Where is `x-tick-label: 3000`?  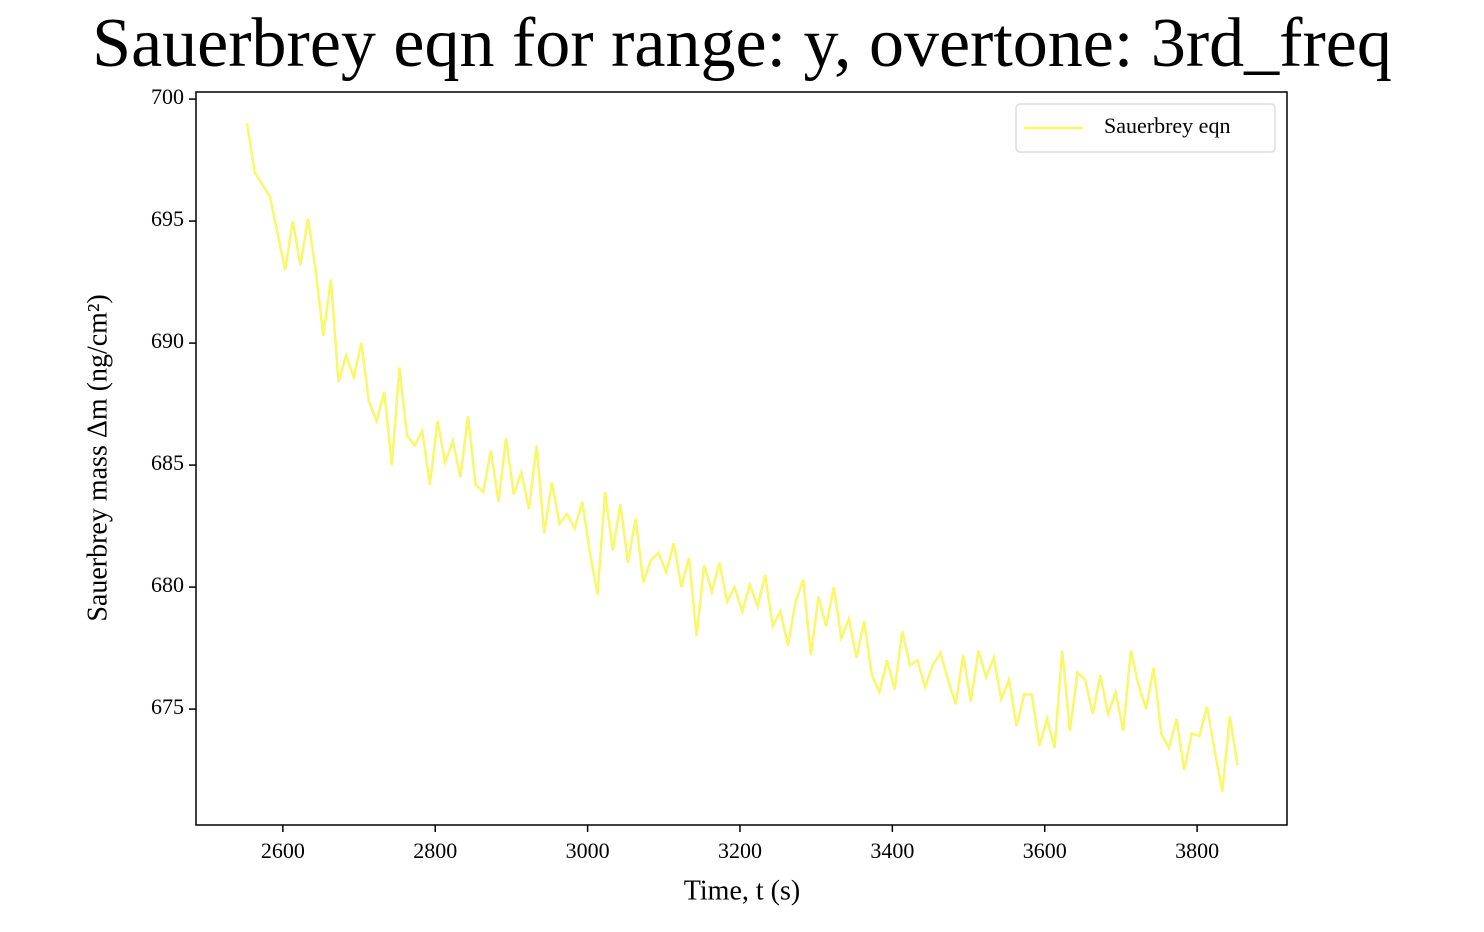
x-tick-label: 3000 is located at coordinates (588, 850).